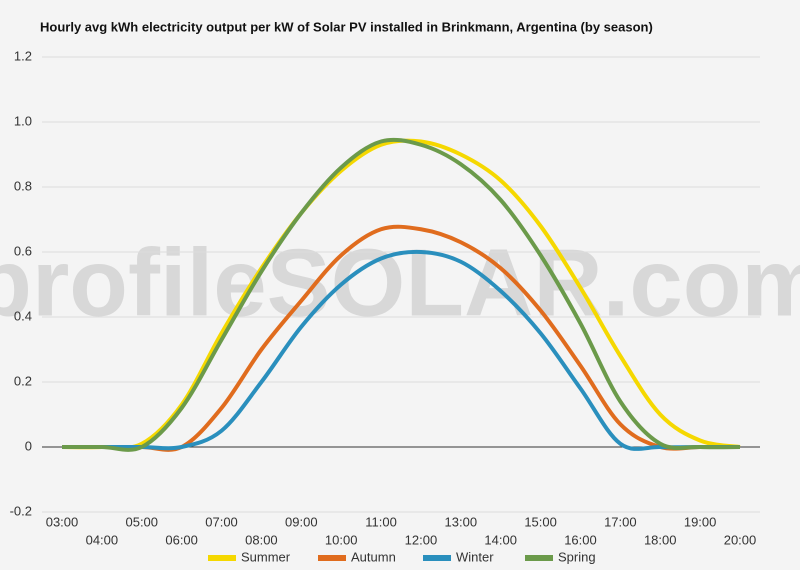  What do you see at coordinates (301, 521) in the screenshot?
I see `x-tick-label: 09:00` at bounding box center [301, 521].